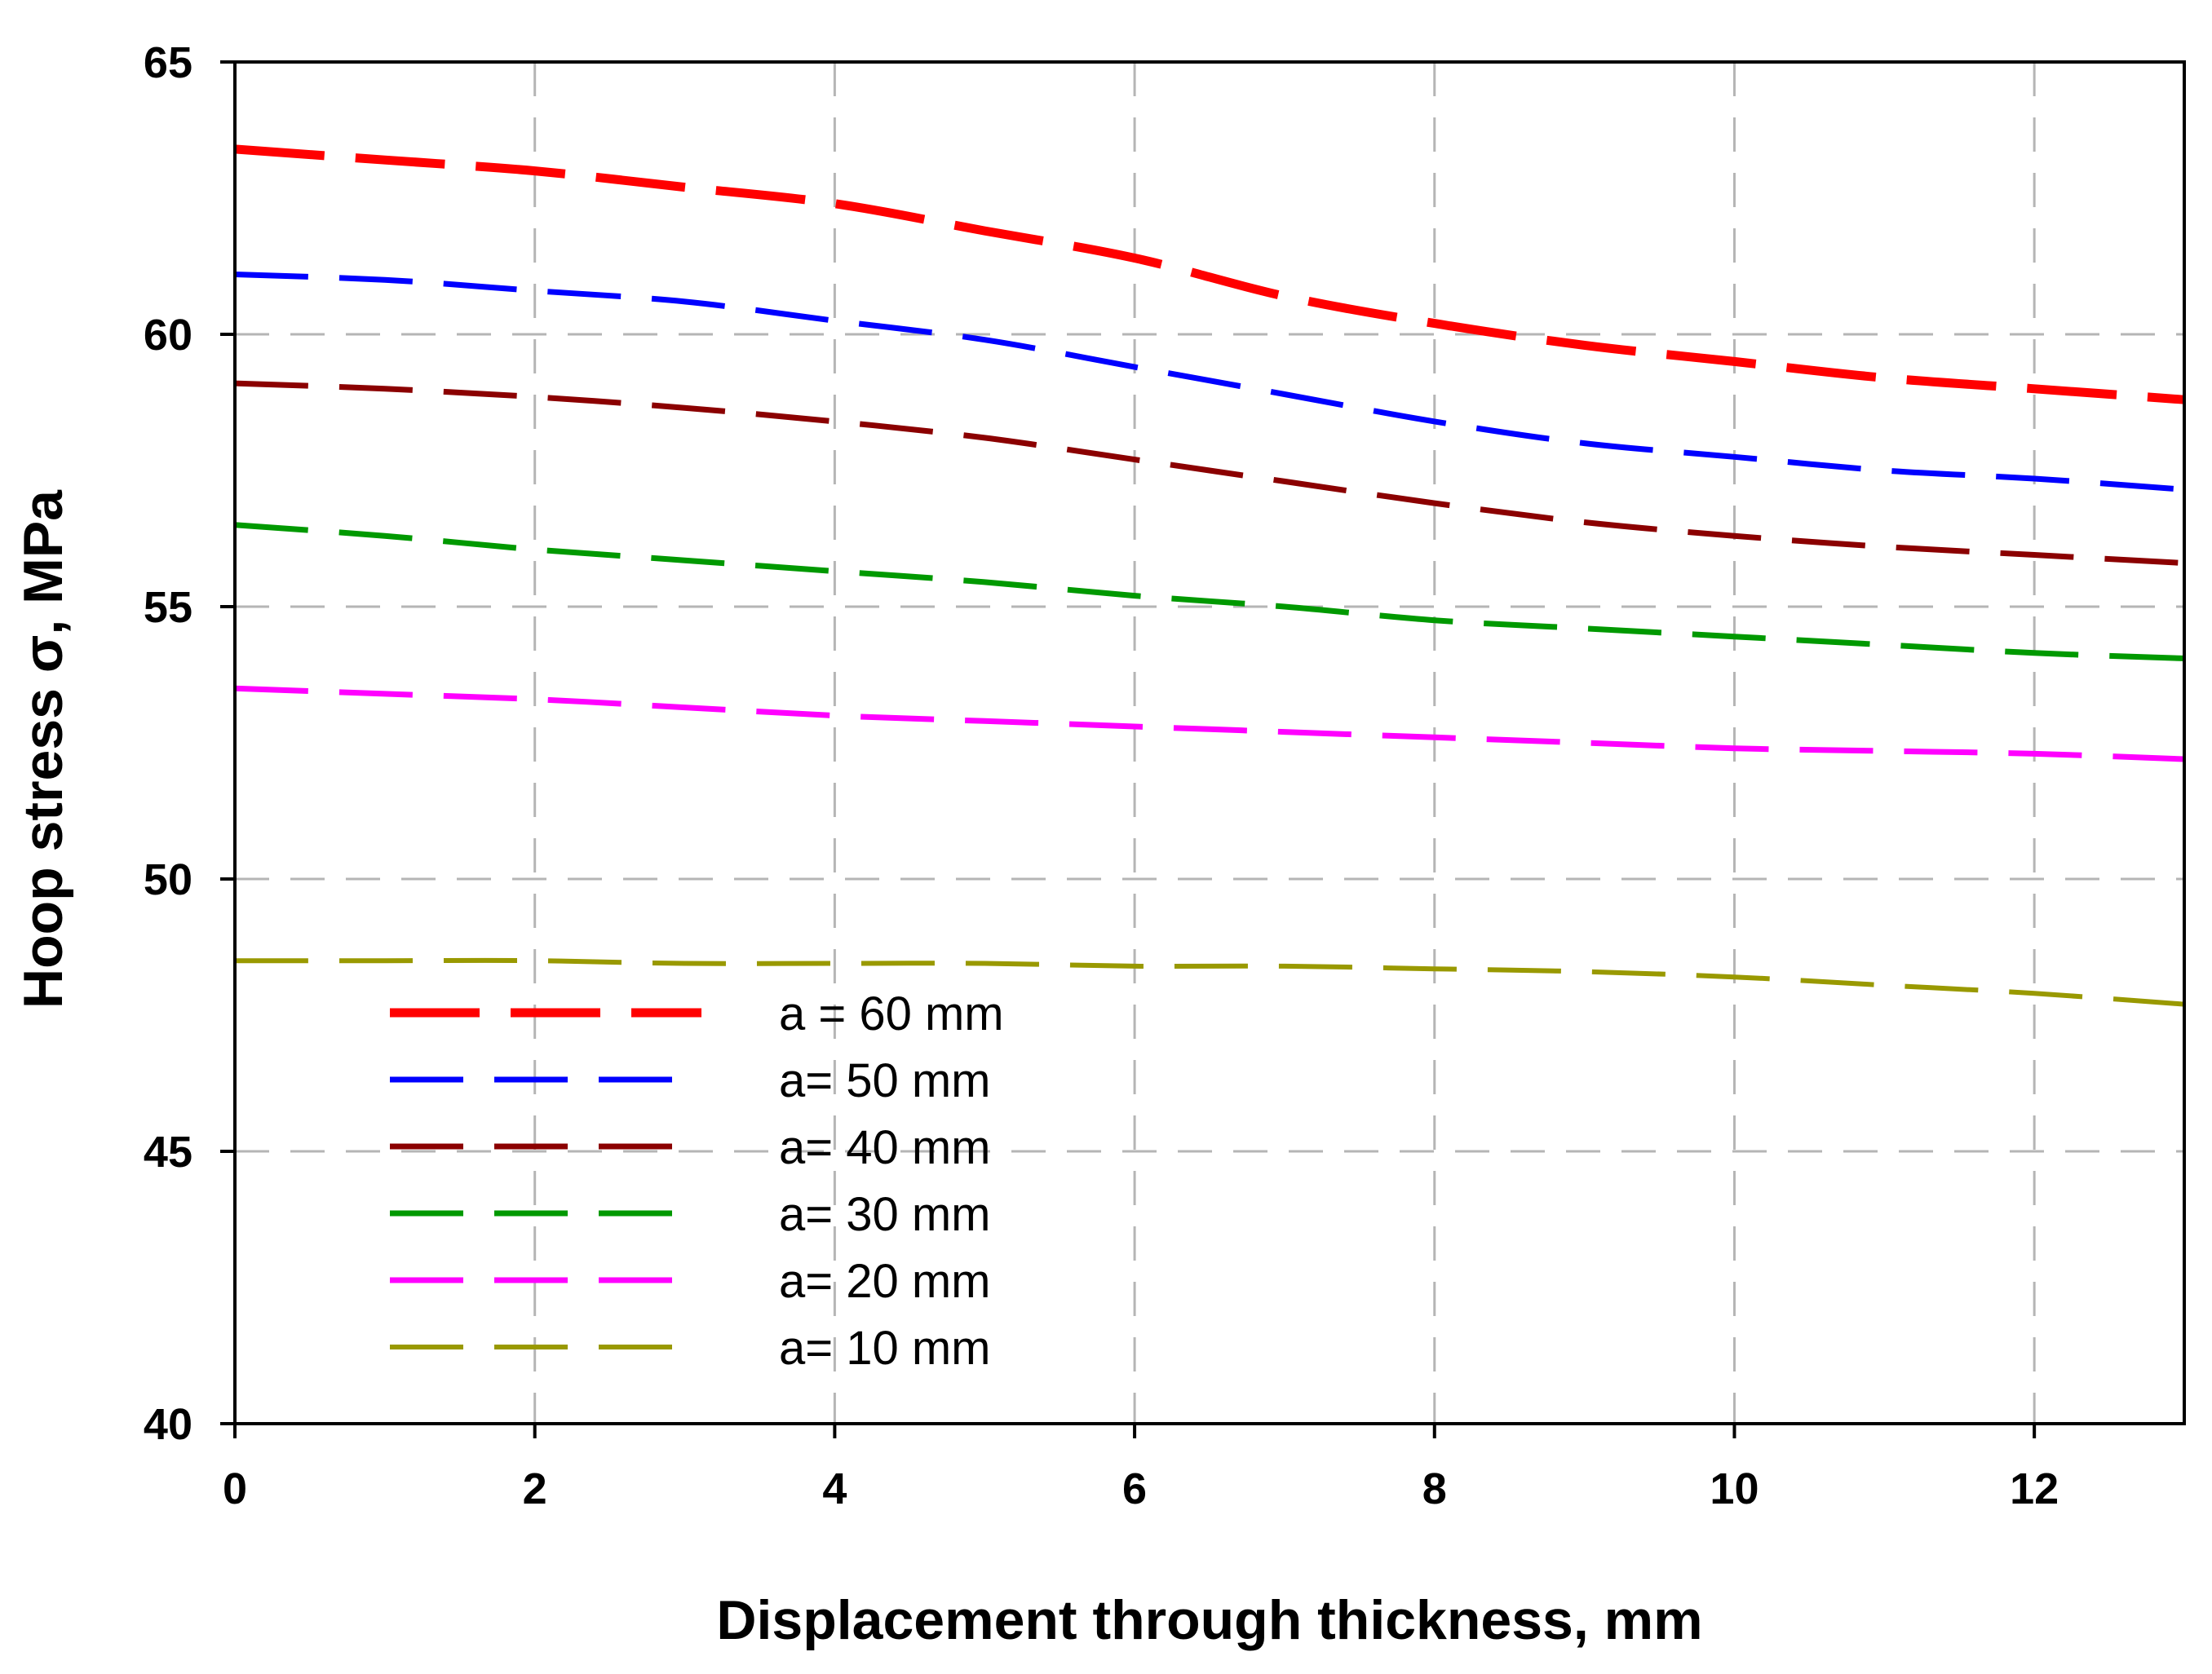 The width and height of the screenshot is (2212, 1674). What do you see at coordinates (168, 879) in the screenshot?
I see `y-tick-label: 50` at bounding box center [168, 879].